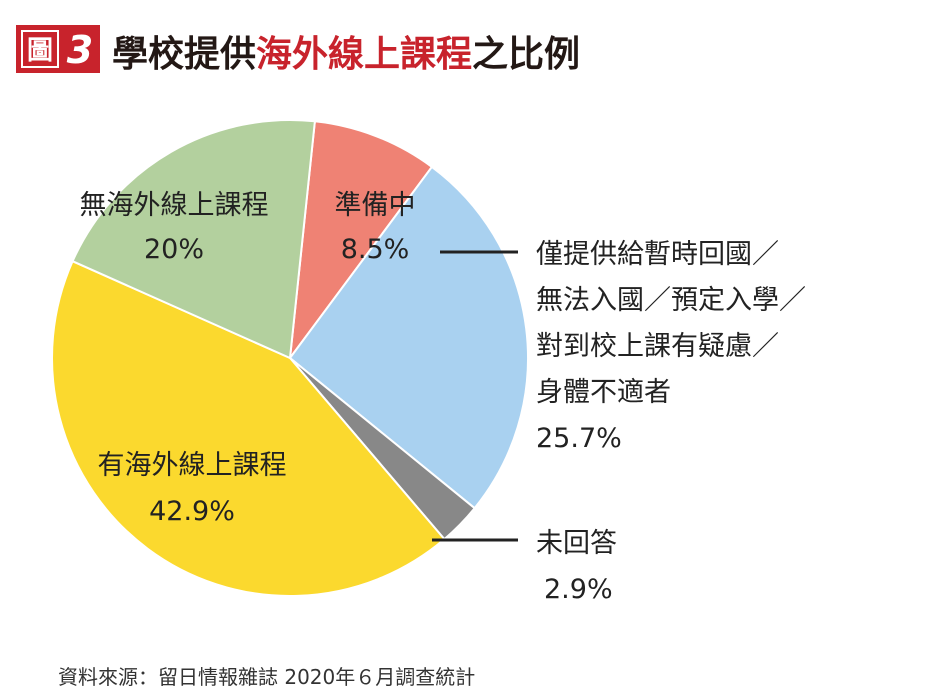 The width and height of the screenshot is (950, 698). I want to click on figure-number: 3, so click(80, 50).